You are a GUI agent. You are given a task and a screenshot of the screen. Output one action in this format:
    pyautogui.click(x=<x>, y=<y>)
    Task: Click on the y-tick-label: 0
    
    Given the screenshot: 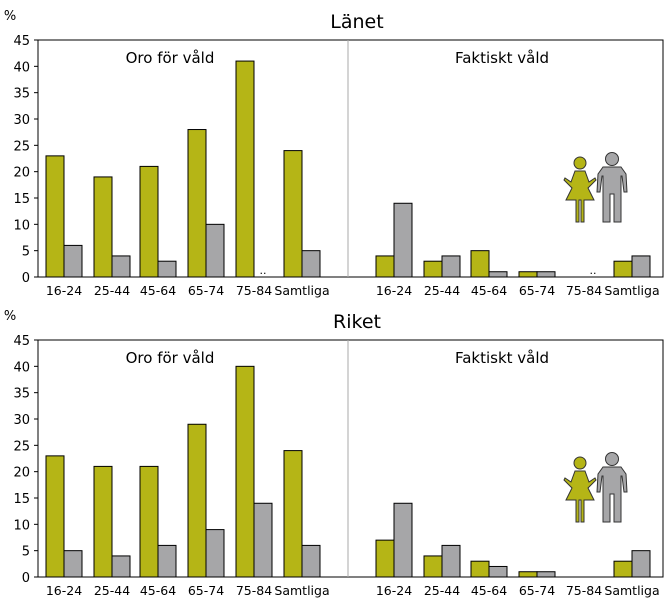 What is the action you would take?
    pyautogui.click(x=26, y=578)
    